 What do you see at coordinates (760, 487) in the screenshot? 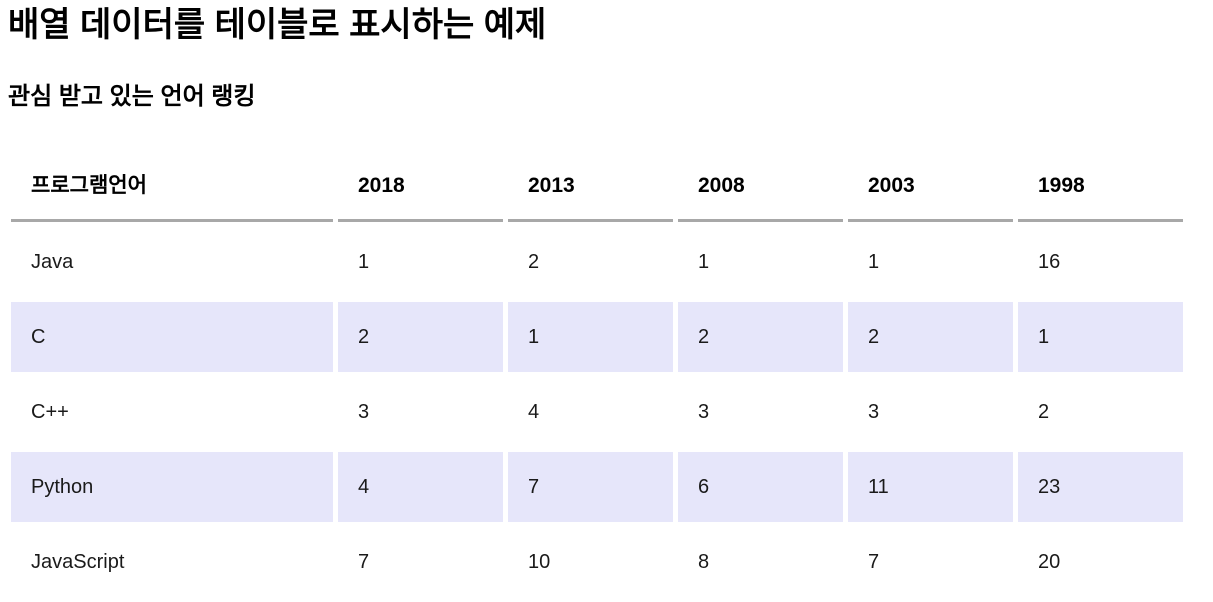
I see `rank-cell: 6` at bounding box center [760, 487].